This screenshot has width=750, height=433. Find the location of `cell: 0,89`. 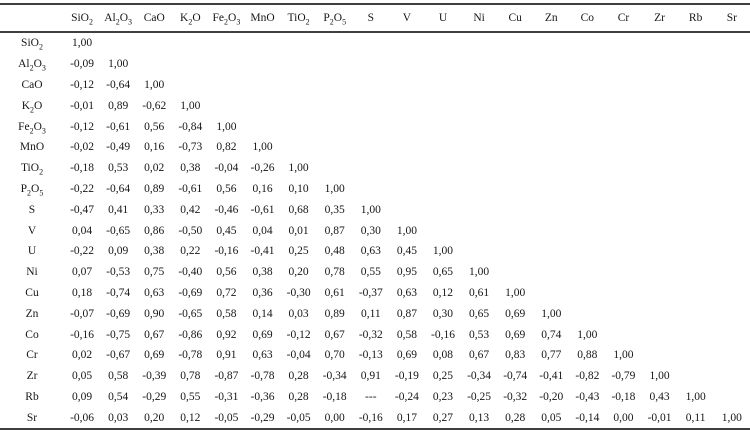

cell: 0,89 is located at coordinates (154, 188).